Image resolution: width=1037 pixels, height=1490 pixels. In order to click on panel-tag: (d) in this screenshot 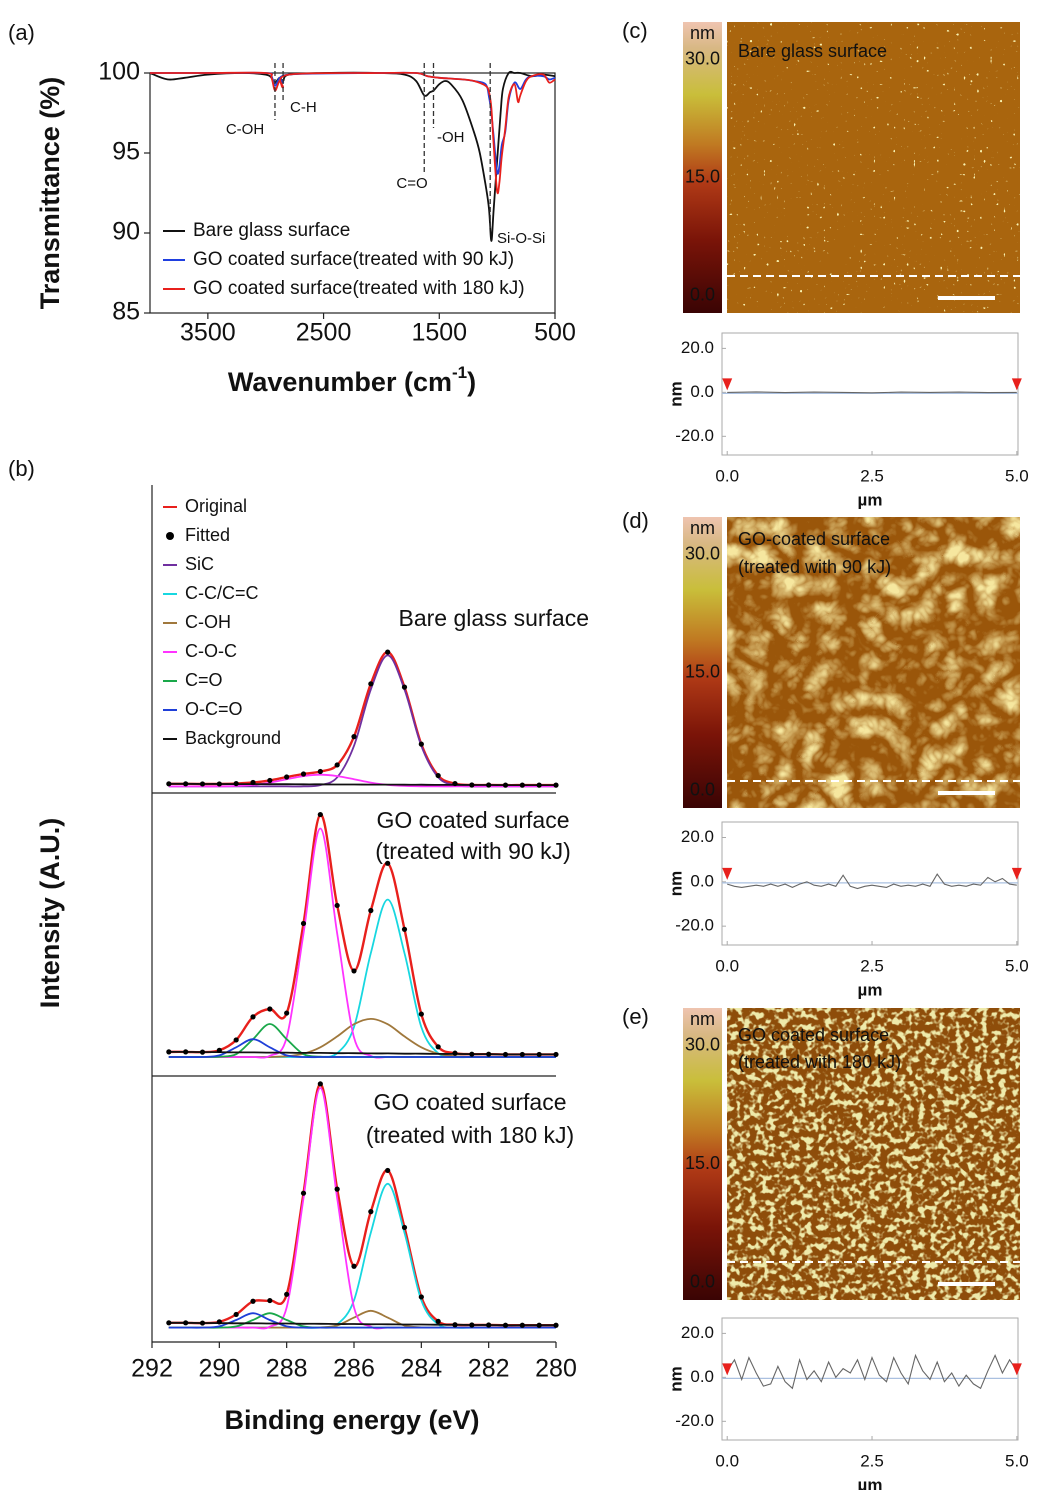, I will do `click(635, 520)`.